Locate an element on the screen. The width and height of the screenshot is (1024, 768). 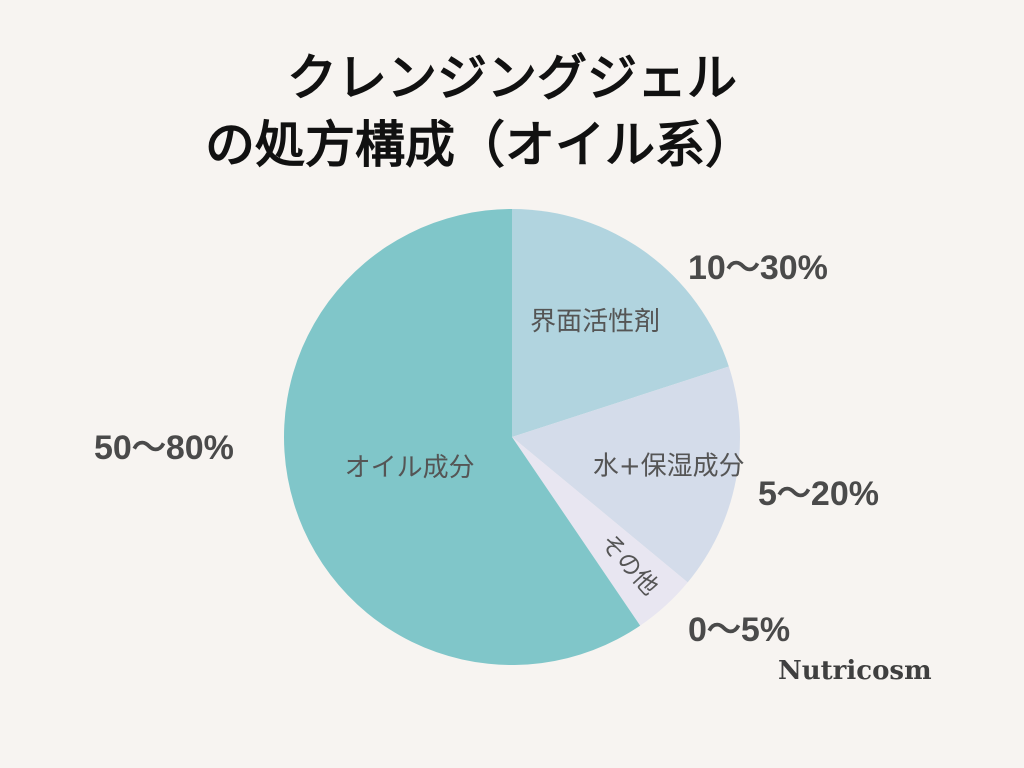
title-line-2: の処方構成（オイル系） is located at coordinates (480, 144).